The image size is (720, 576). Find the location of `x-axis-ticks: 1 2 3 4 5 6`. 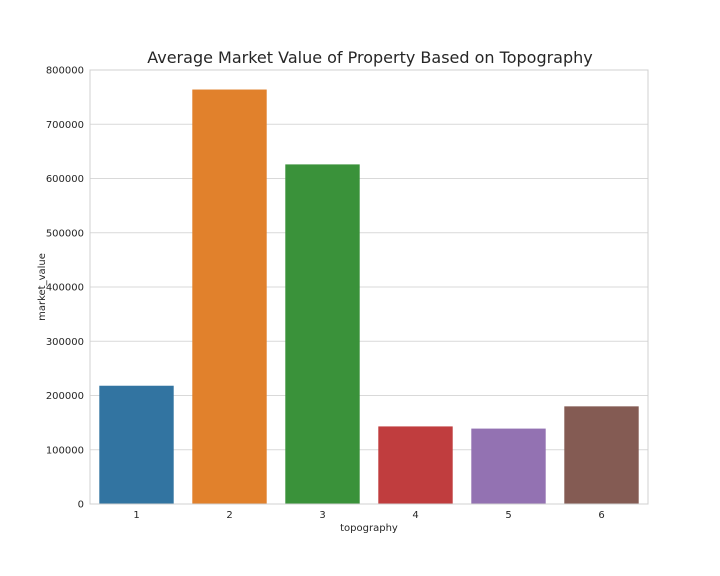

x-axis-ticks: 1 2 3 4 5 6 is located at coordinates (368, 515).